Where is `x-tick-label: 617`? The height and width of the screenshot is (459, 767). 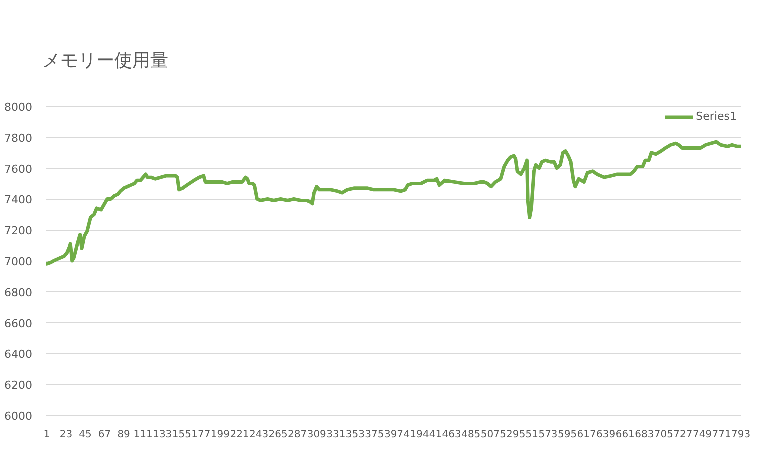 x-tick-label: 617 is located at coordinates (586, 435).